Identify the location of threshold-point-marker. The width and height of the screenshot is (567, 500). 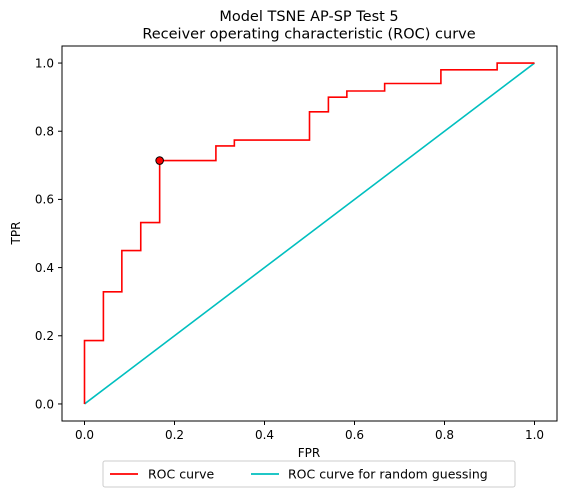
(159, 160).